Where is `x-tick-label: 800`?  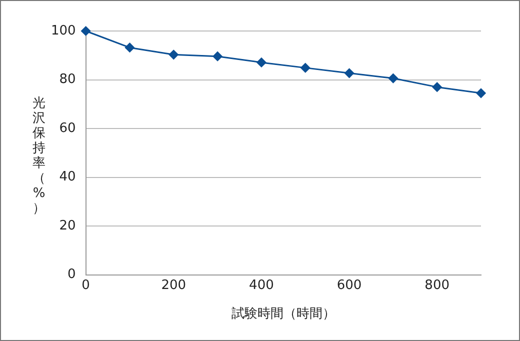 x-tick-label: 800 is located at coordinates (437, 285).